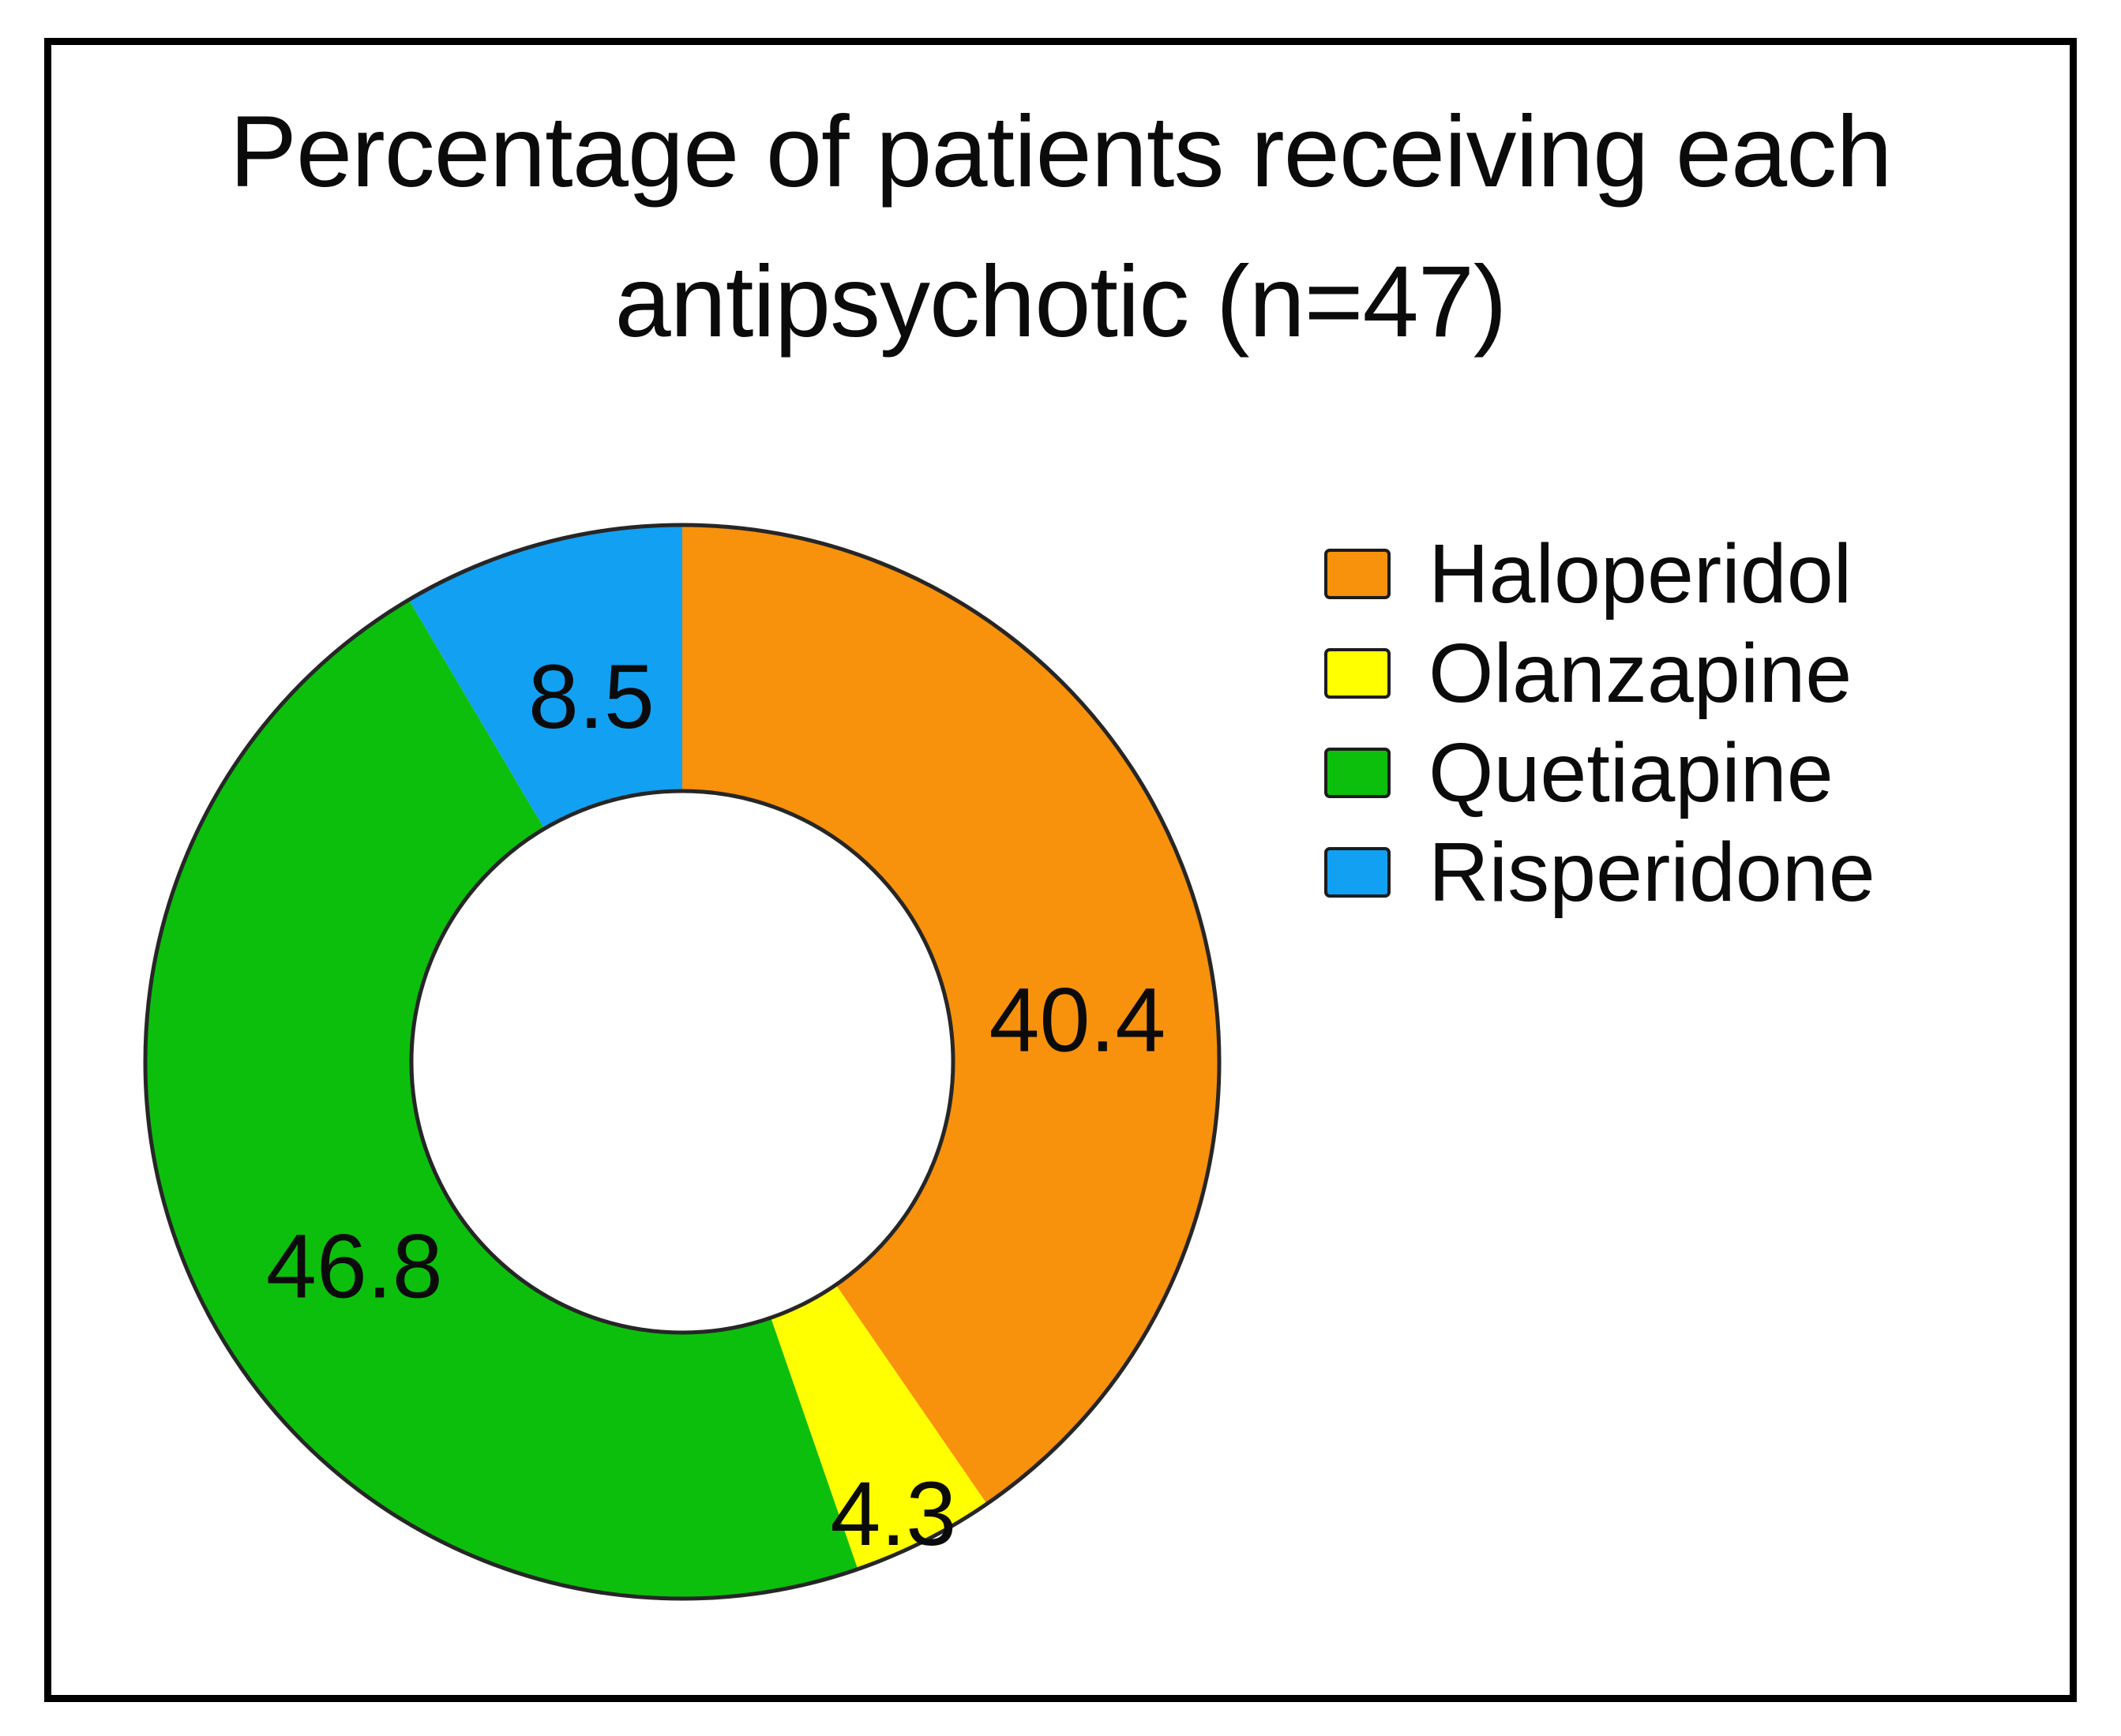 This screenshot has height=1736, width=2121. I want to click on legend-item-quetiapine: Quetiapine, so click(1599, 772).